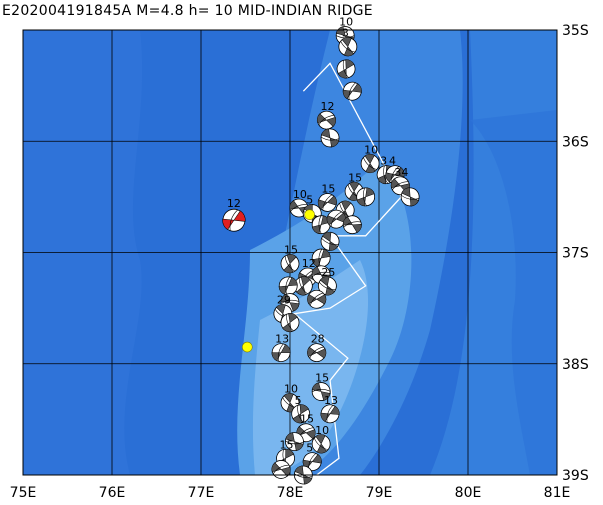 The width and height of the screenshot is (603, 505). I want to click on lat-tick-label: 39S, so click(575, 476).